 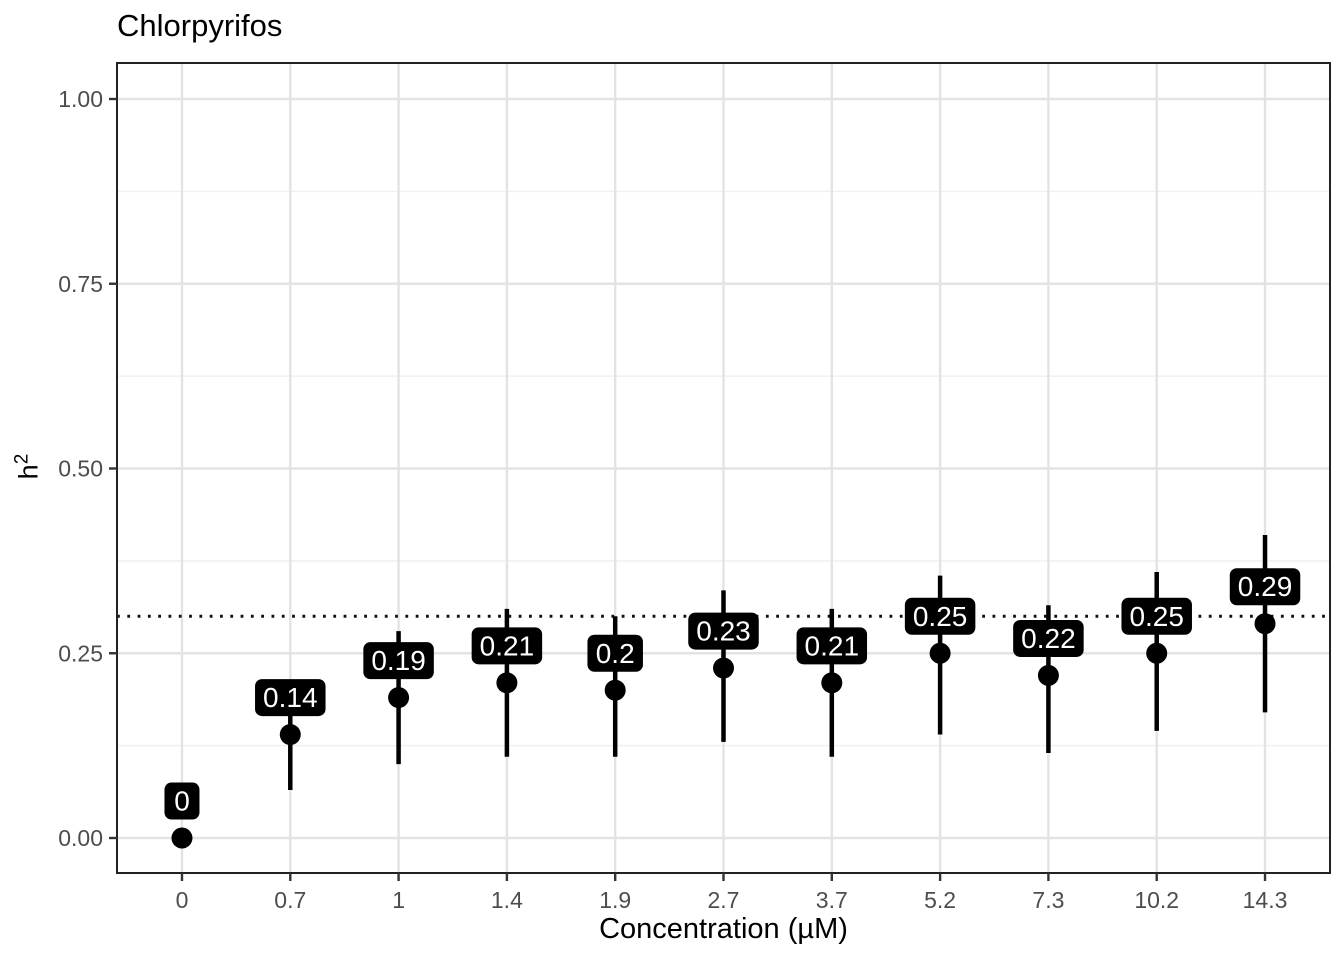 What do you see at coordinates (80, 469) in the screenshot?
I see `y-tick-label: 0.50` at bounding box center [80, 469].